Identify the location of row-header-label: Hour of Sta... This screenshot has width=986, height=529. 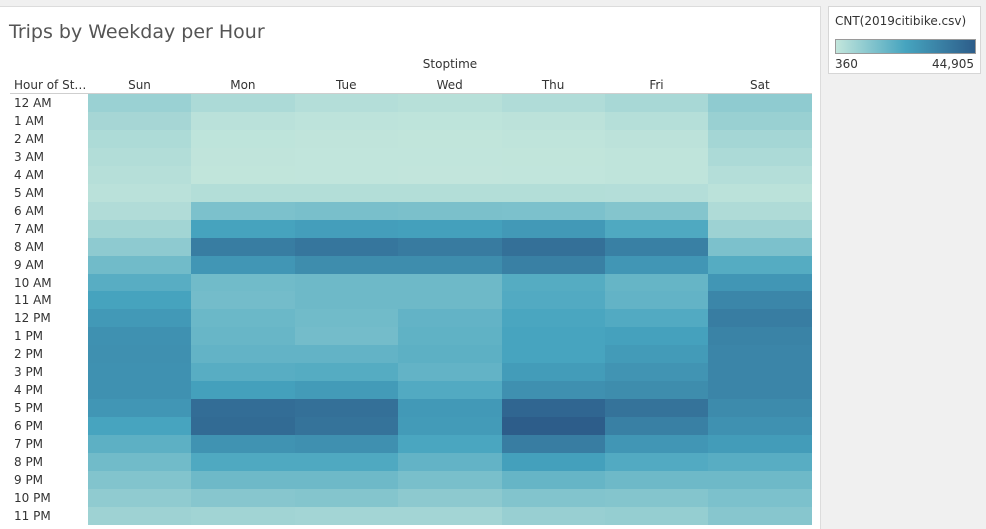
(51, 85).